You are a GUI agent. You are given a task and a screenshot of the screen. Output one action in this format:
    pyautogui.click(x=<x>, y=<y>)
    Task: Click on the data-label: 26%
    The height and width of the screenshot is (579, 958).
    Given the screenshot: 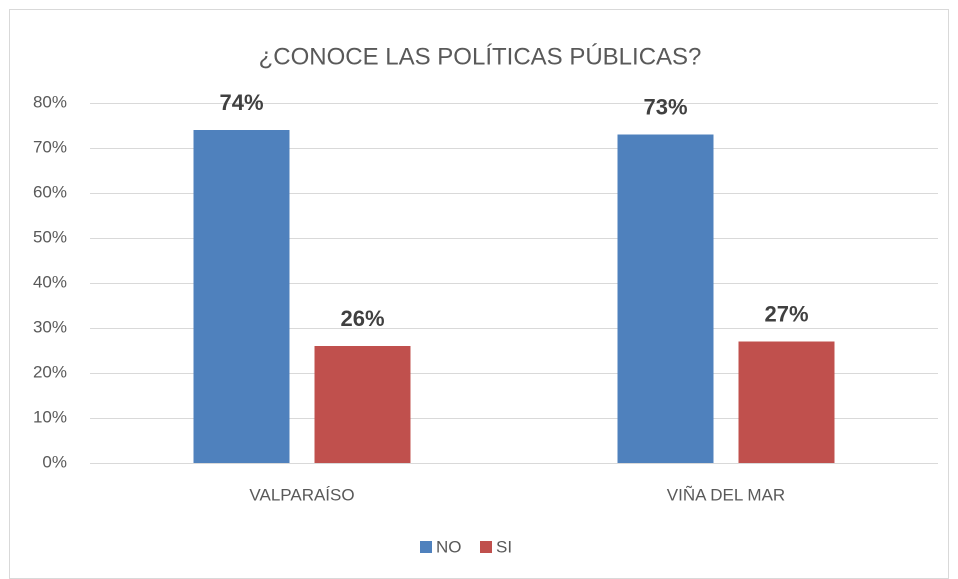 What is the action you would take?
    pyautogui.click(x=362, y=318)
    